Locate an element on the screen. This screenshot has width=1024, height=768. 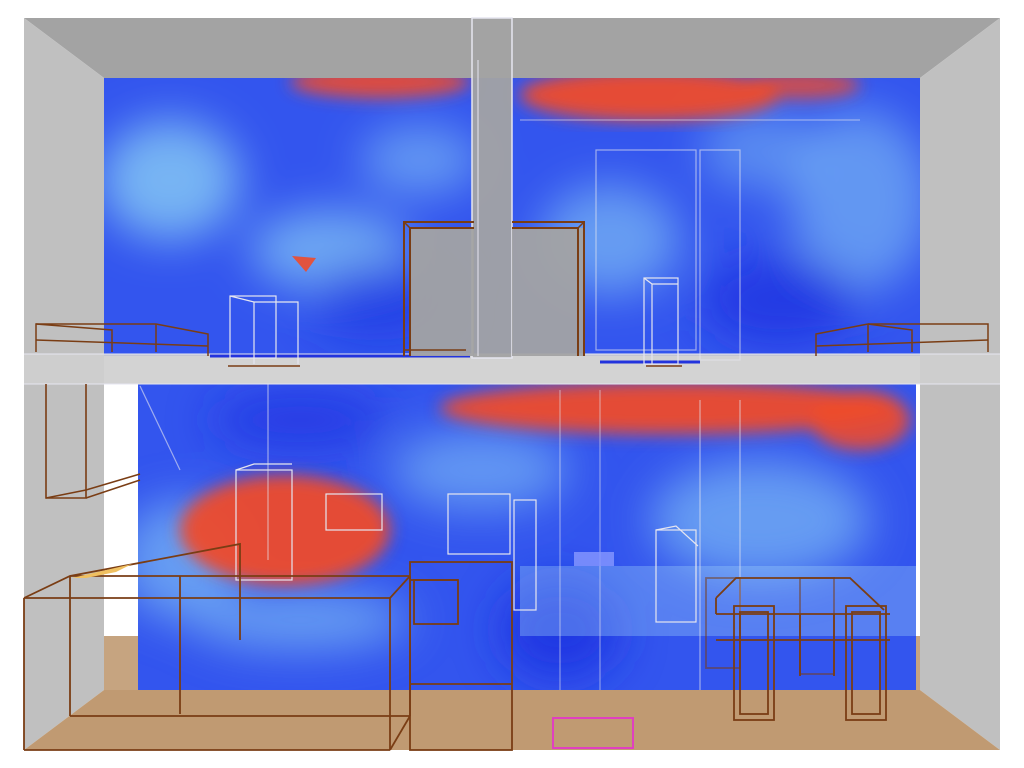
central-column is located at coordinates (492, 188).